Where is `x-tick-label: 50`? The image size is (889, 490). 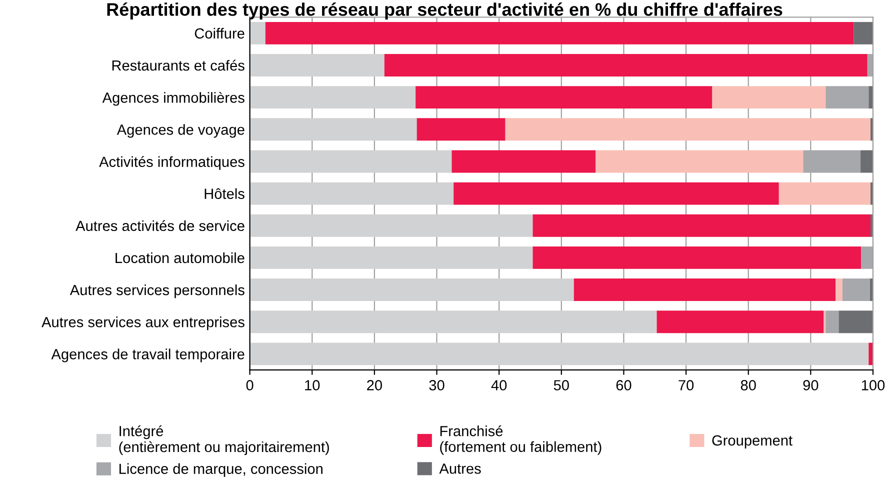
x-tick-label: 50 is located at coordinates (561, 385).